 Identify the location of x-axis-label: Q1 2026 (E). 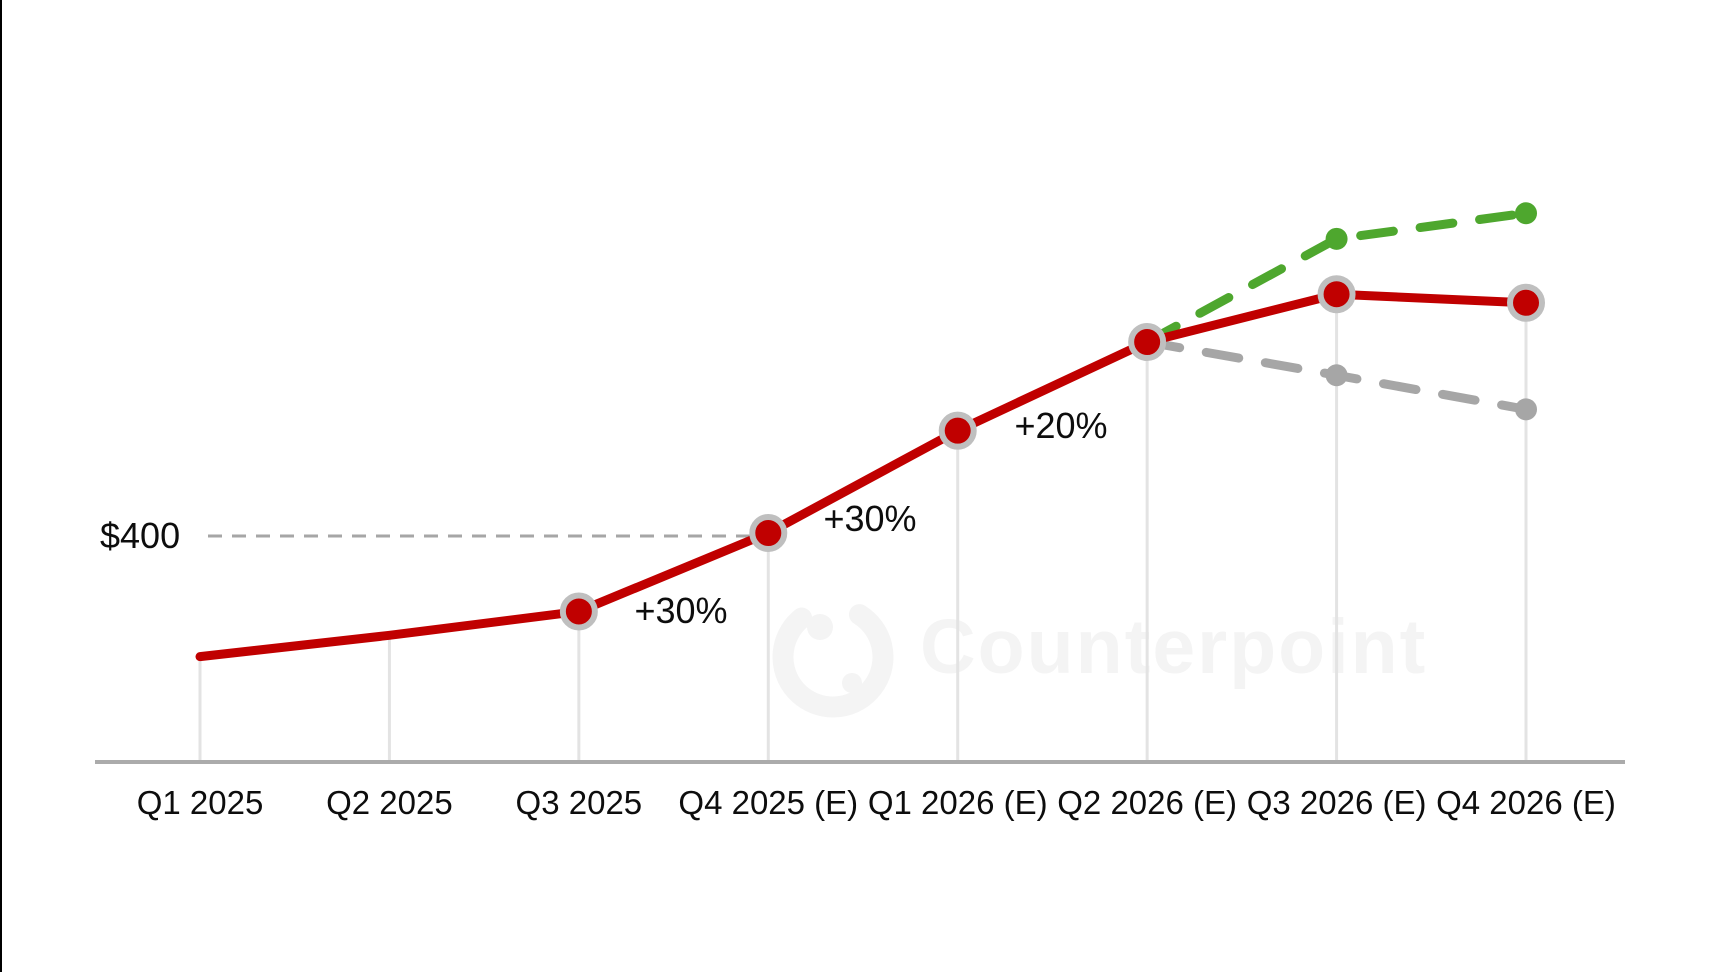
(957, 802).